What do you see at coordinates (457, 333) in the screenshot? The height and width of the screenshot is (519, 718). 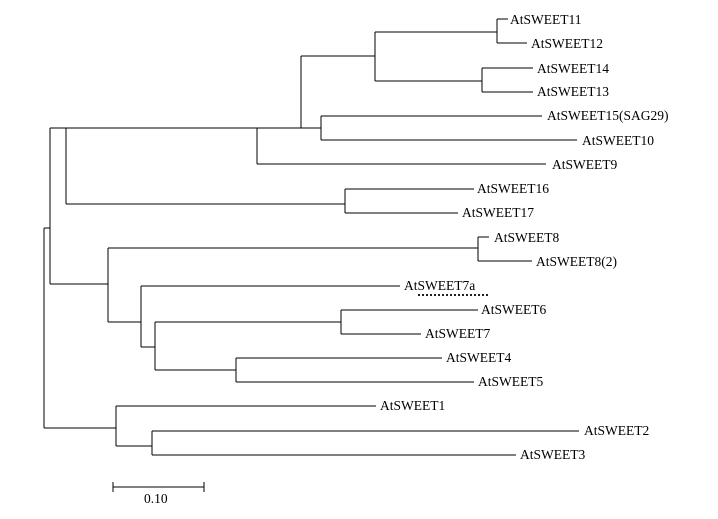 I see `leaf-label-s7: AtSWEET7` at bounding box center [457, 333].